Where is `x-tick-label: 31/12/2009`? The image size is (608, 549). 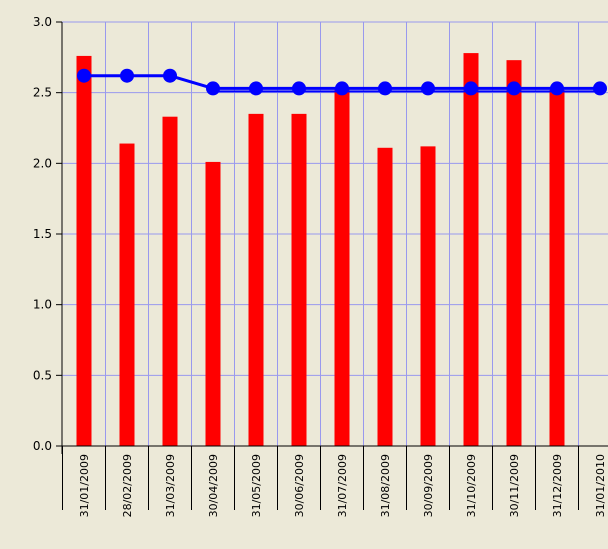
x-tick-label: 31/12/2009 is located at coordinates (557, 485).